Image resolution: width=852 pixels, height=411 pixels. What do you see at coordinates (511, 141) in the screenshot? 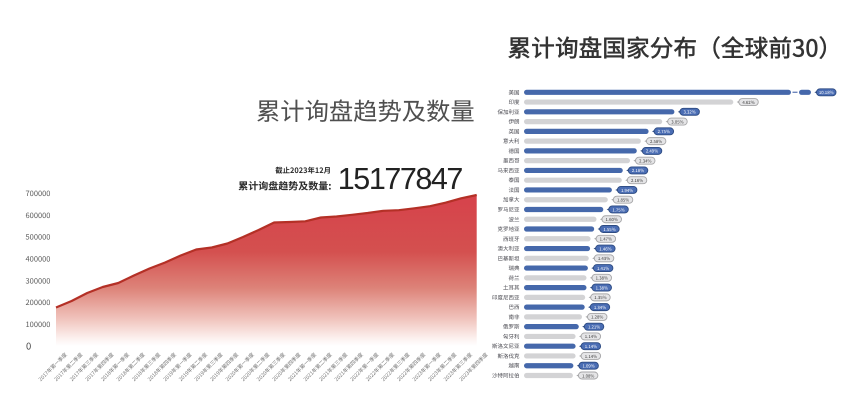
I see `svg-text: 意大利` at bounding box center [511, 141].